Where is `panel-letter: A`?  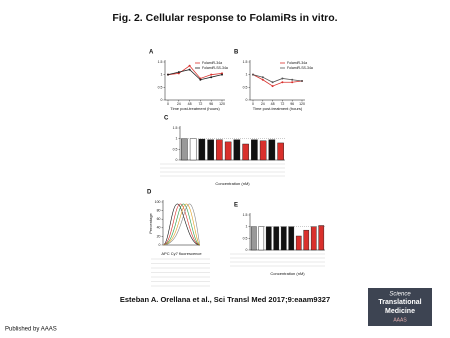
panel-letter: A is located at coordinates (151, 53).